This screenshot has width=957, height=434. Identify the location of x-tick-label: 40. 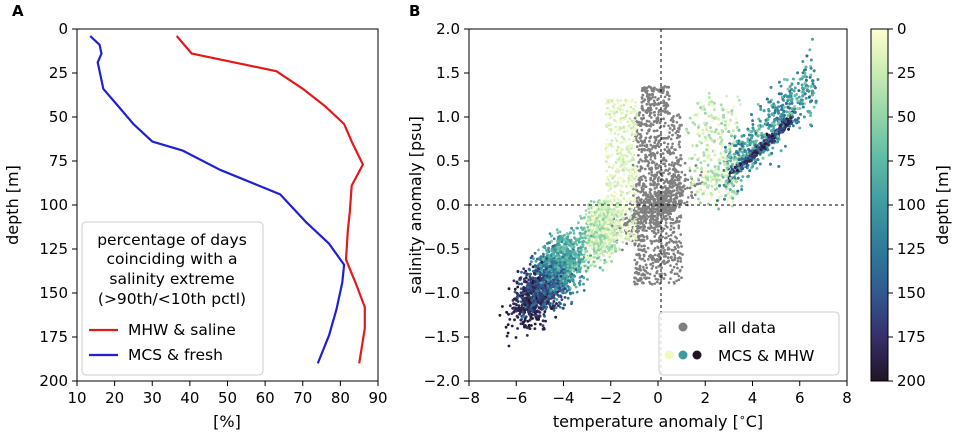
(189, 398).